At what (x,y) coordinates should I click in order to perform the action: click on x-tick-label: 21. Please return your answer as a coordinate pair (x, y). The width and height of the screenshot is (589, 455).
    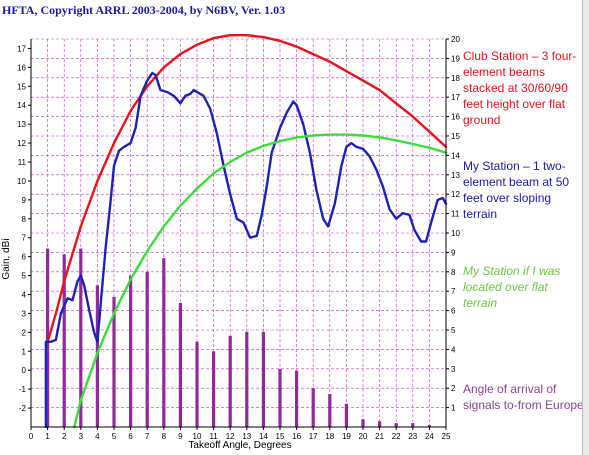
    Looking at the image, I should click on (379, 436).